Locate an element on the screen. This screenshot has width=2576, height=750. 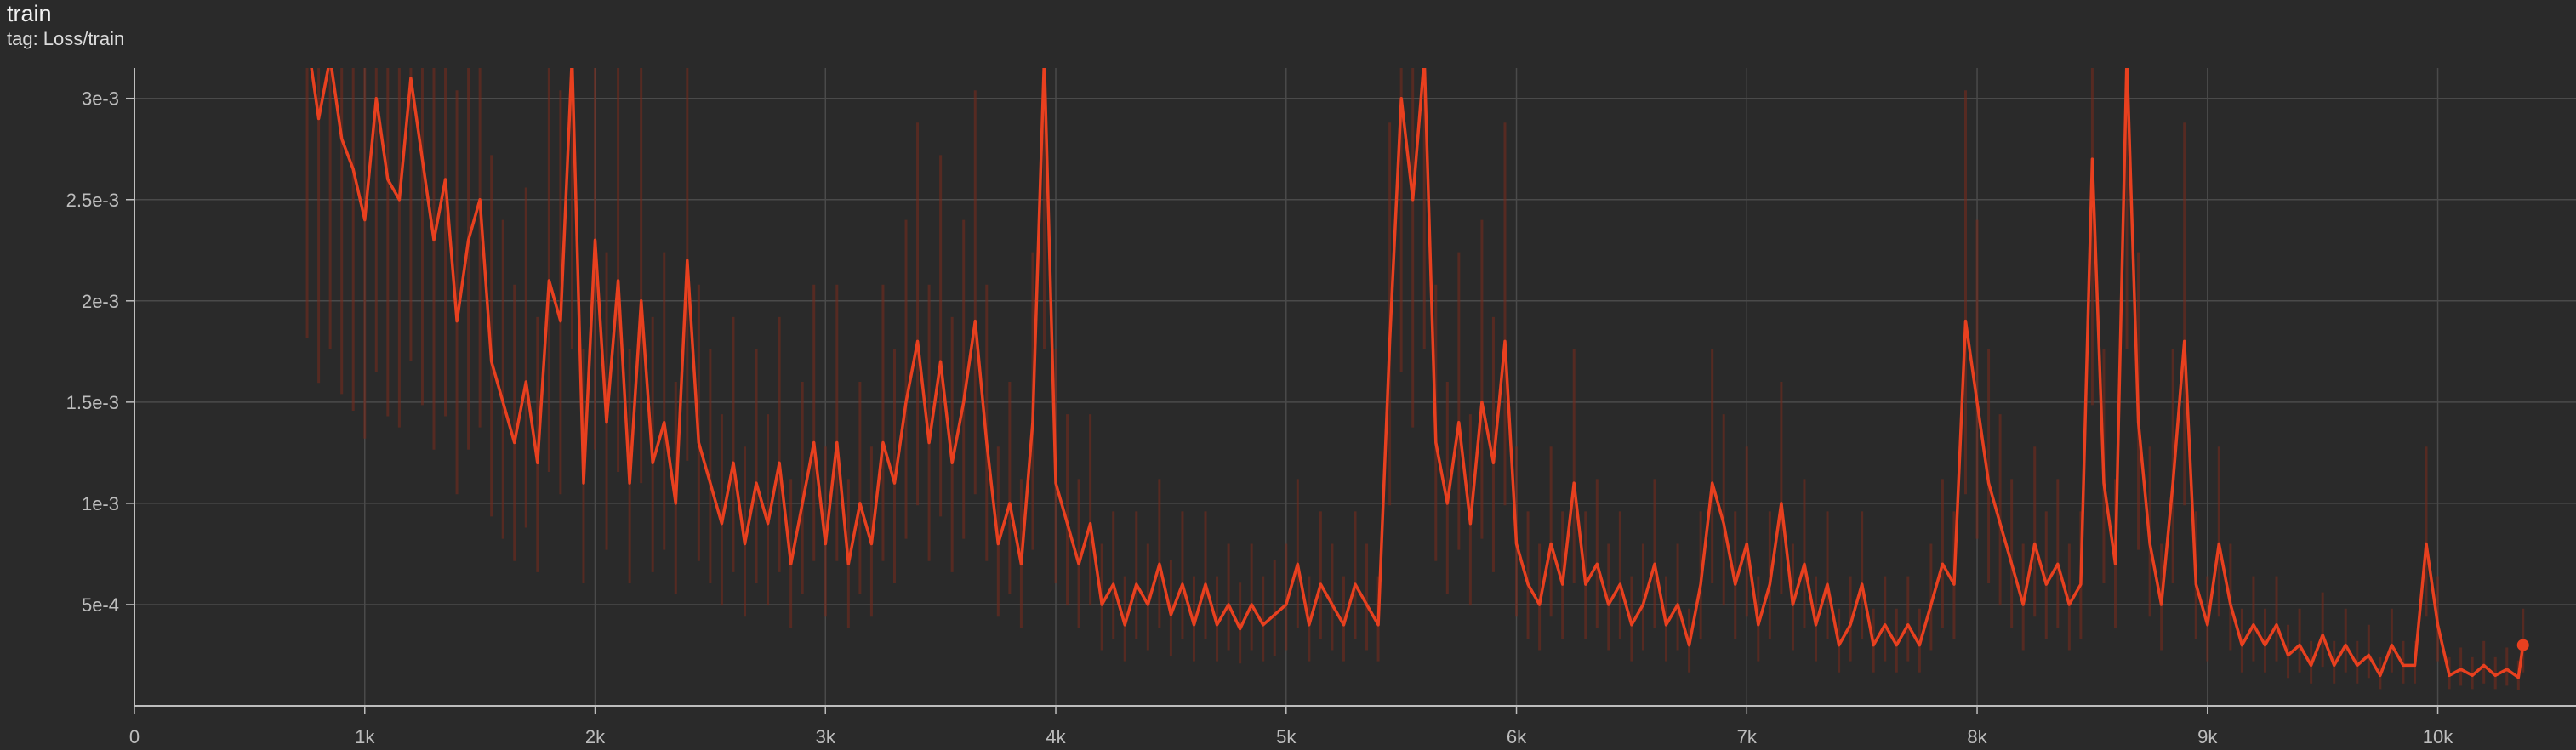
x-tick-label: 10k is located at coordinates (2438, 736).